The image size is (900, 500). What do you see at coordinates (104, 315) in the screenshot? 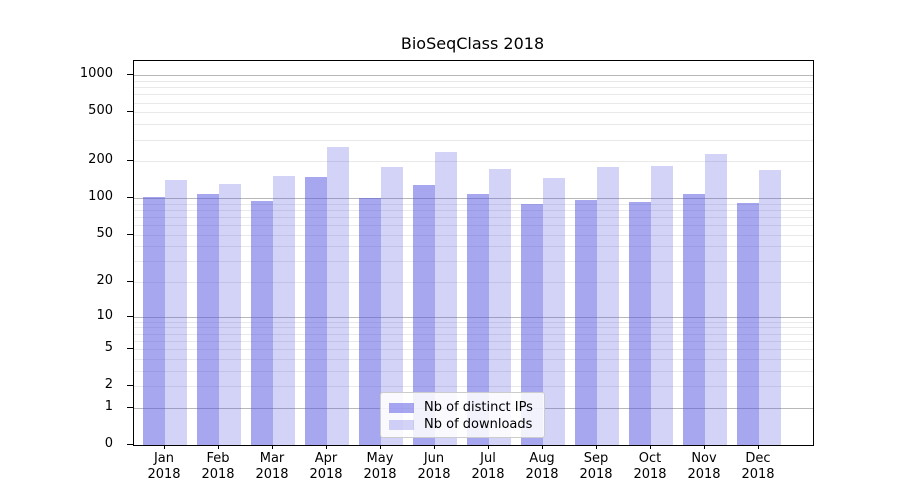
I see `y-tick-label-10: 10` at bounding box center [104, 315].